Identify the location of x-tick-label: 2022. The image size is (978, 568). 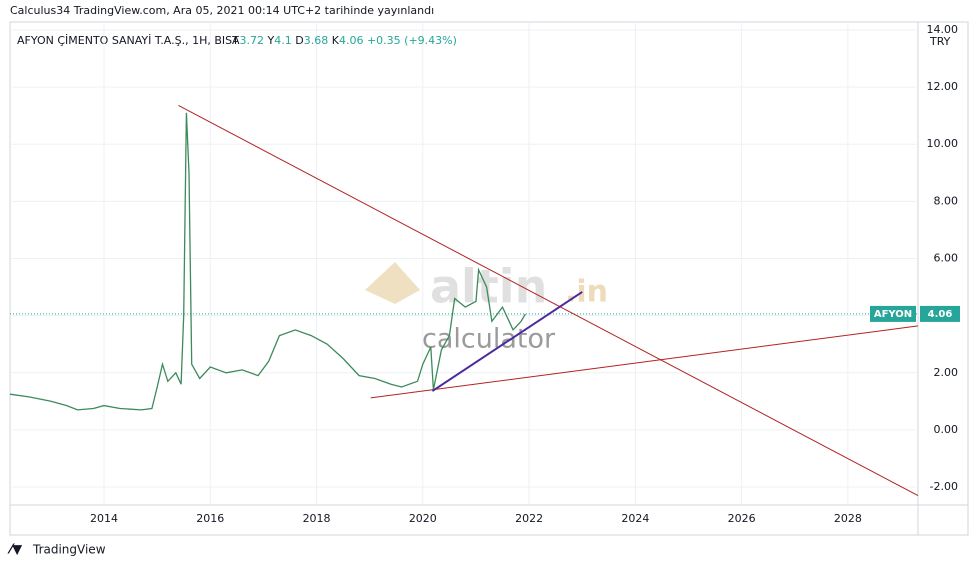
(529, 518).